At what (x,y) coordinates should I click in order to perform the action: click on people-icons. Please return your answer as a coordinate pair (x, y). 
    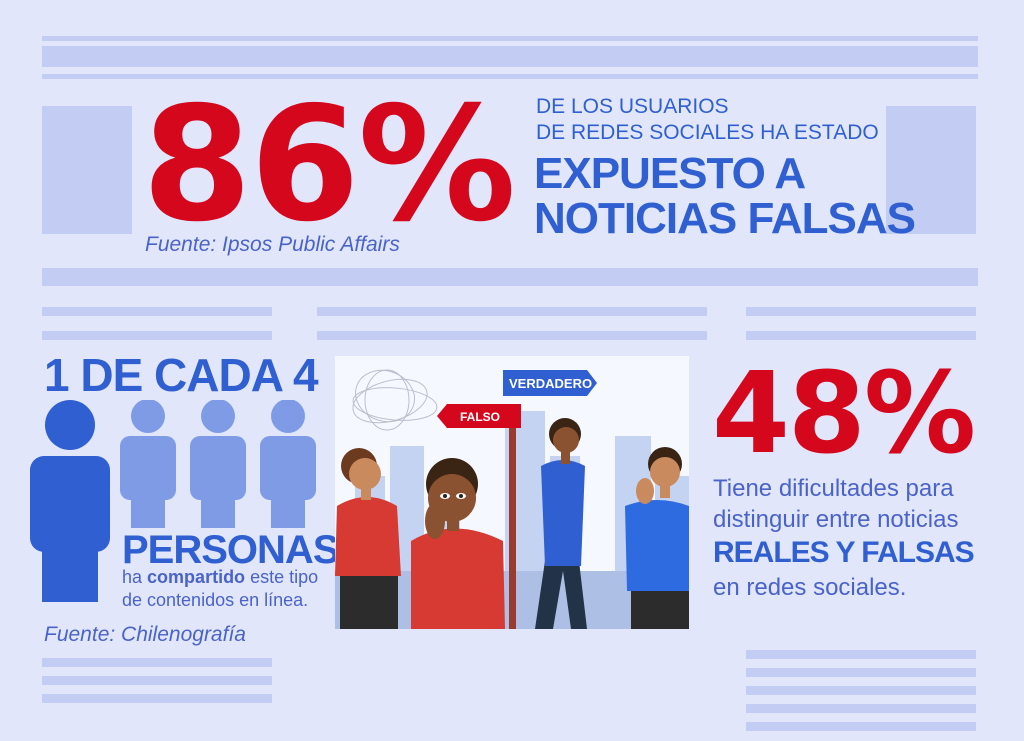
    Looking at the image, I should click on (173, 501).